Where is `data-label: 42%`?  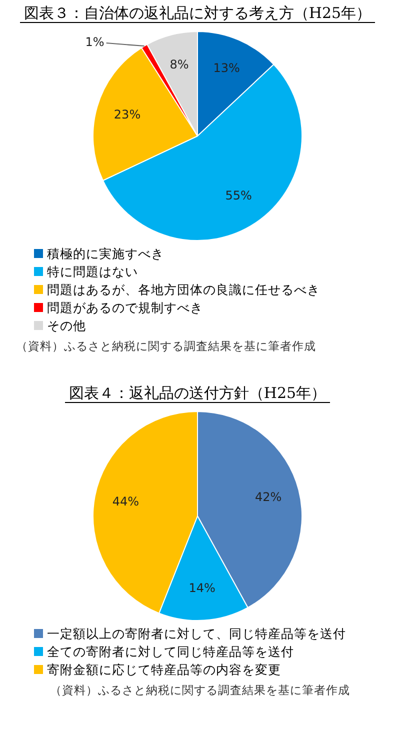 data-label: 42% is located at coordinates (268, 497).